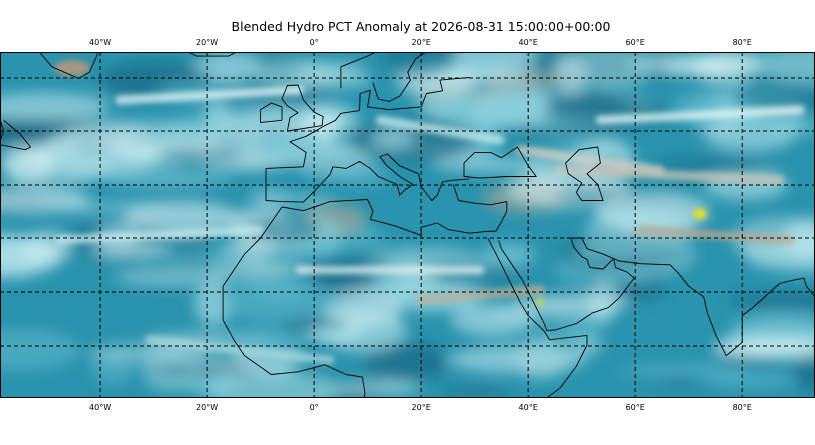 This screenshot has width=815, height=445. What do you see at coordinates (635, 42) in the screenshot?
I see `x-tick-label-top: 60°E` at bounding box center [635, 42].